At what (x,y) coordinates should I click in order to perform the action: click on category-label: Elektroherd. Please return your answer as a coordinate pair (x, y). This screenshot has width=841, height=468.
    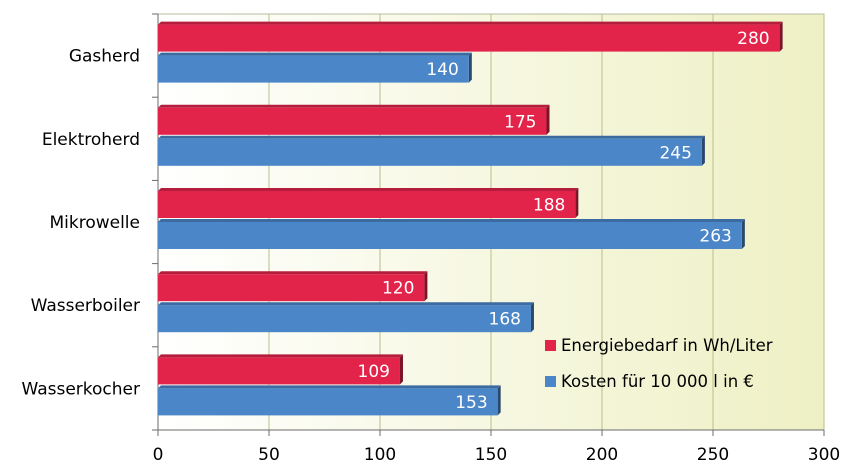
    Looking at the image, I should click on (91, 140).